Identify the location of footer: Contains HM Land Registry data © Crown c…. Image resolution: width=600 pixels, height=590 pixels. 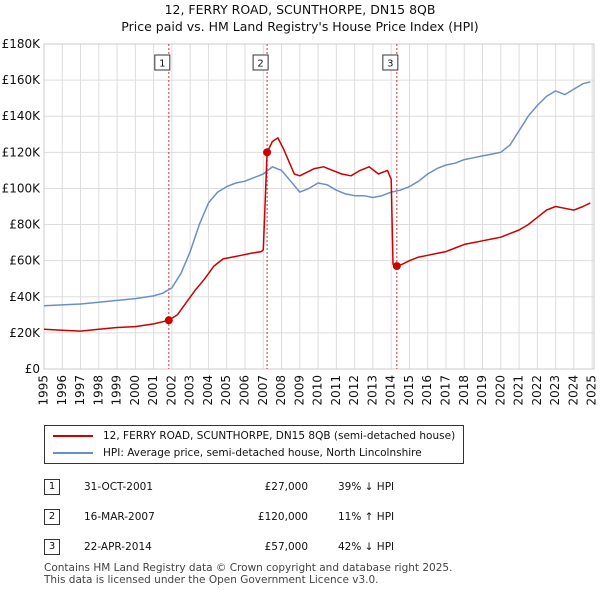
(248, 574).